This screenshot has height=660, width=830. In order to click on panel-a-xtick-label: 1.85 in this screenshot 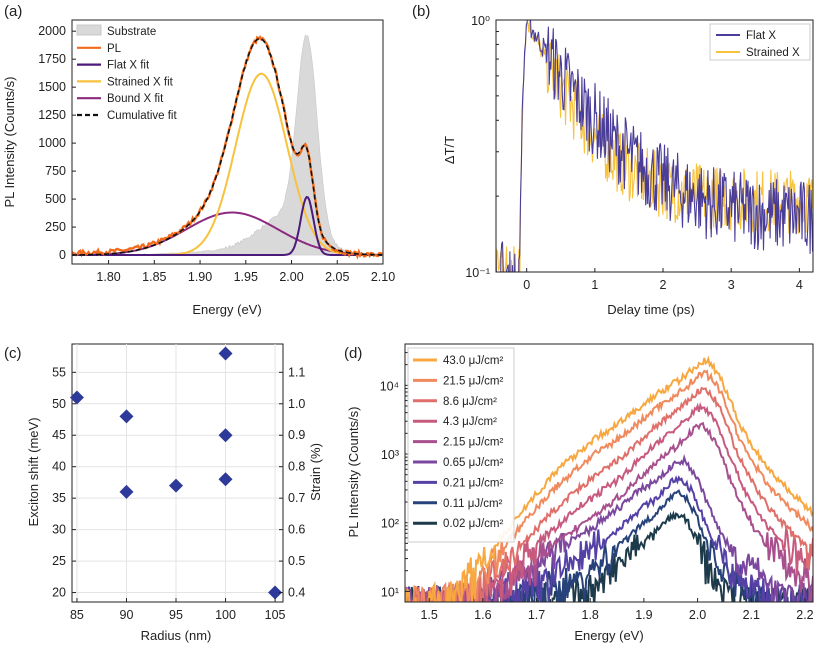, I will do `click(154, 277)`.